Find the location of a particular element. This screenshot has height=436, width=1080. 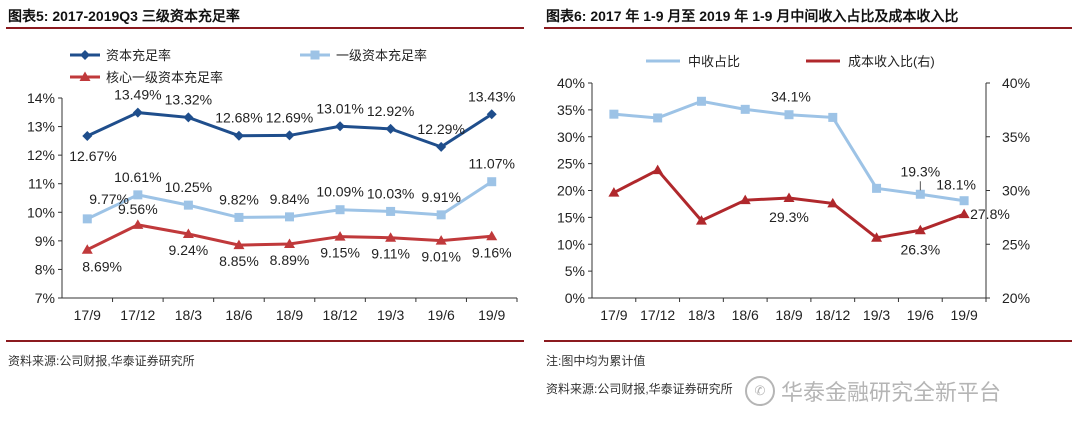

right-y-tick-label: 30% is located at coordinates (1016, 191).